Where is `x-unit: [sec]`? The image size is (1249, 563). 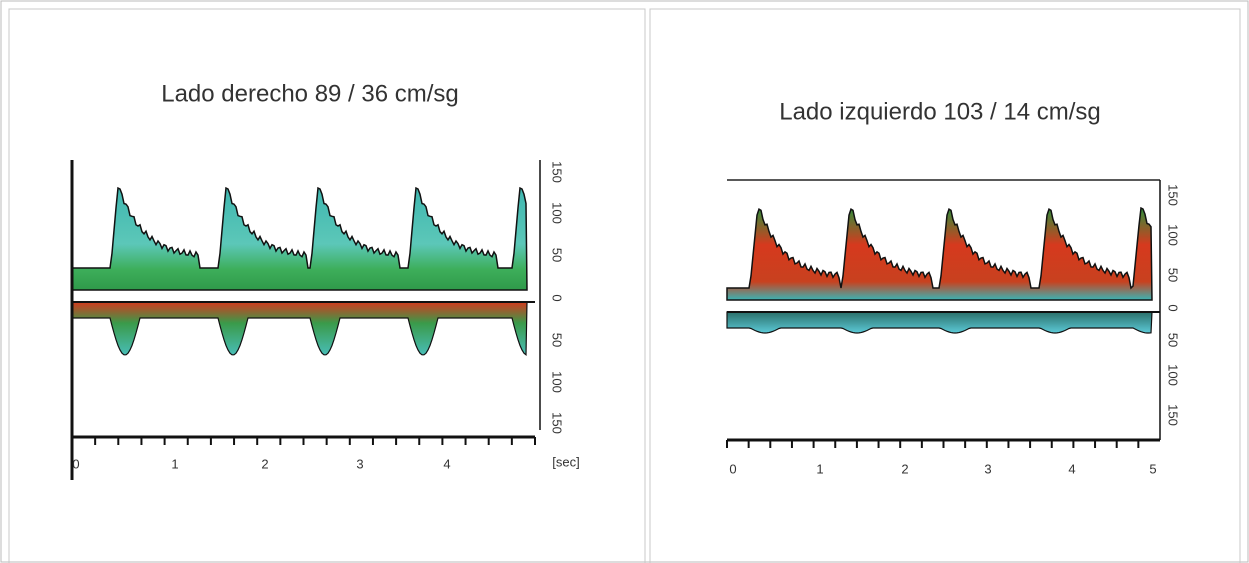
x-unit: [sec] is located at coordinates (565, 461).